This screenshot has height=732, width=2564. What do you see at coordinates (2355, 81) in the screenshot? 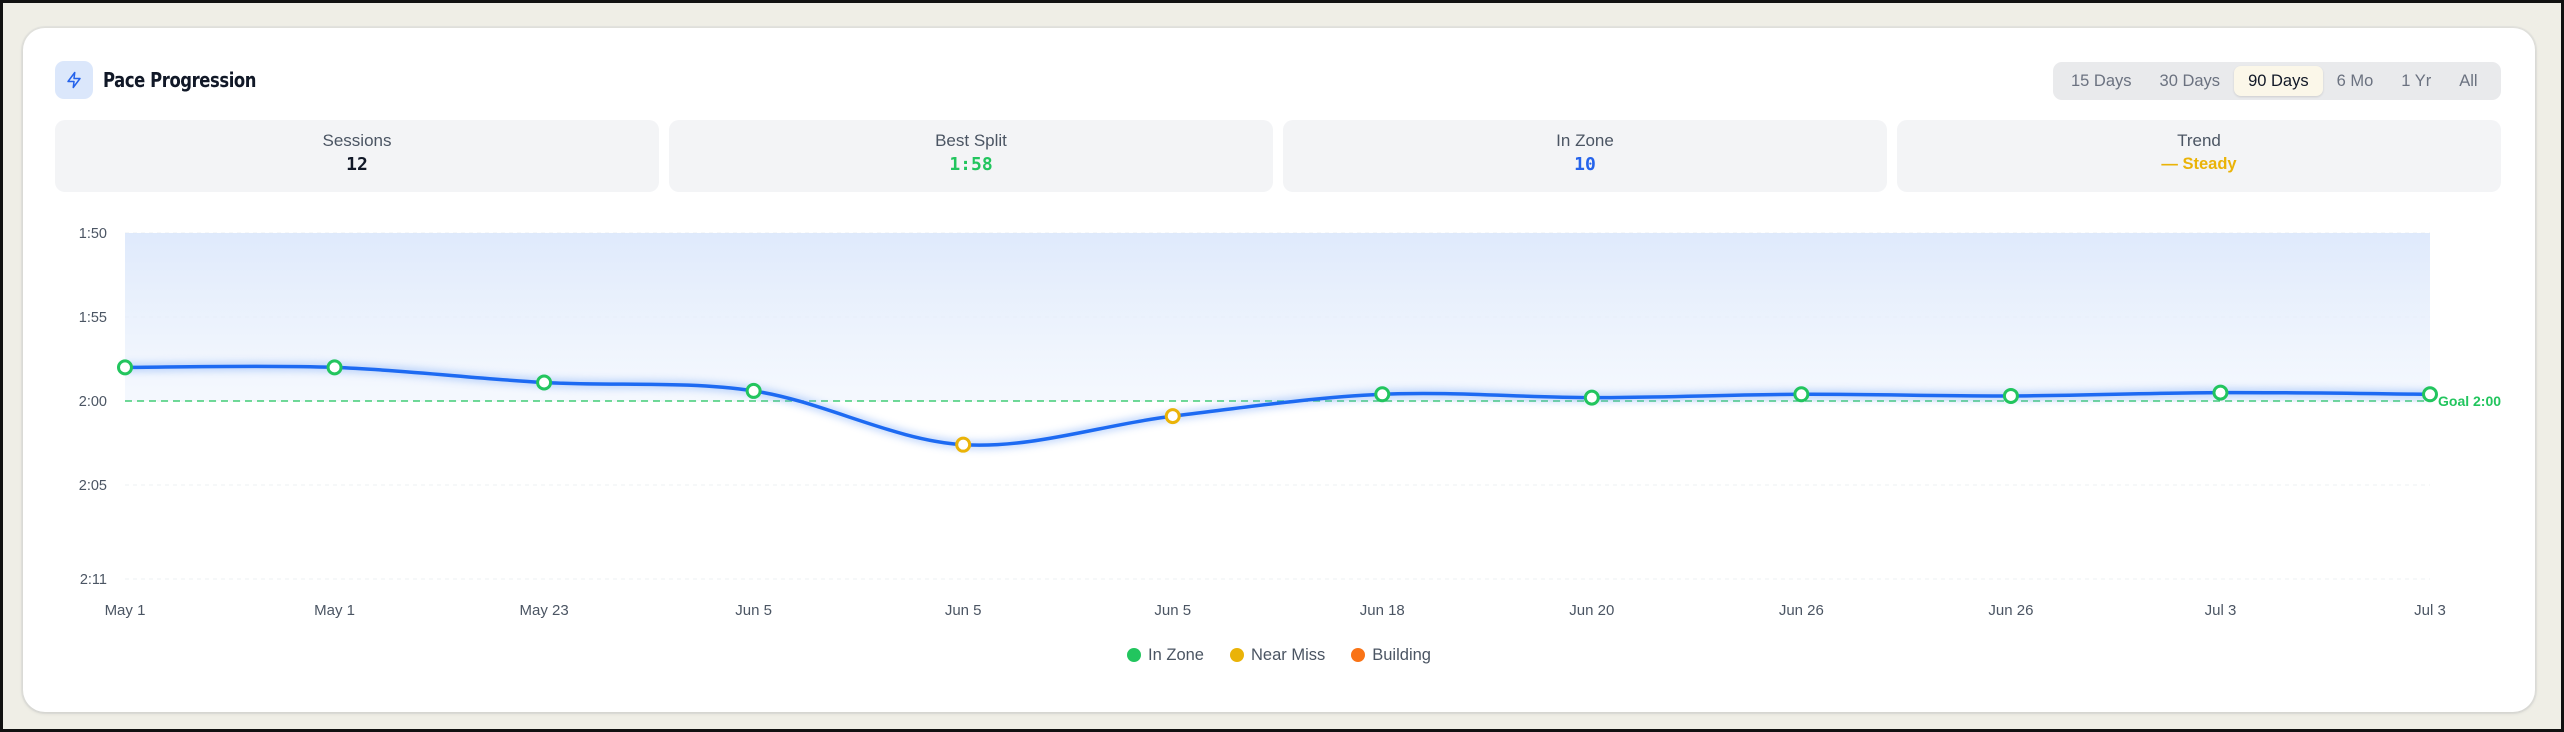
I see `range-6-months-button: 6 Mo` at bounding box center [2355, 81].